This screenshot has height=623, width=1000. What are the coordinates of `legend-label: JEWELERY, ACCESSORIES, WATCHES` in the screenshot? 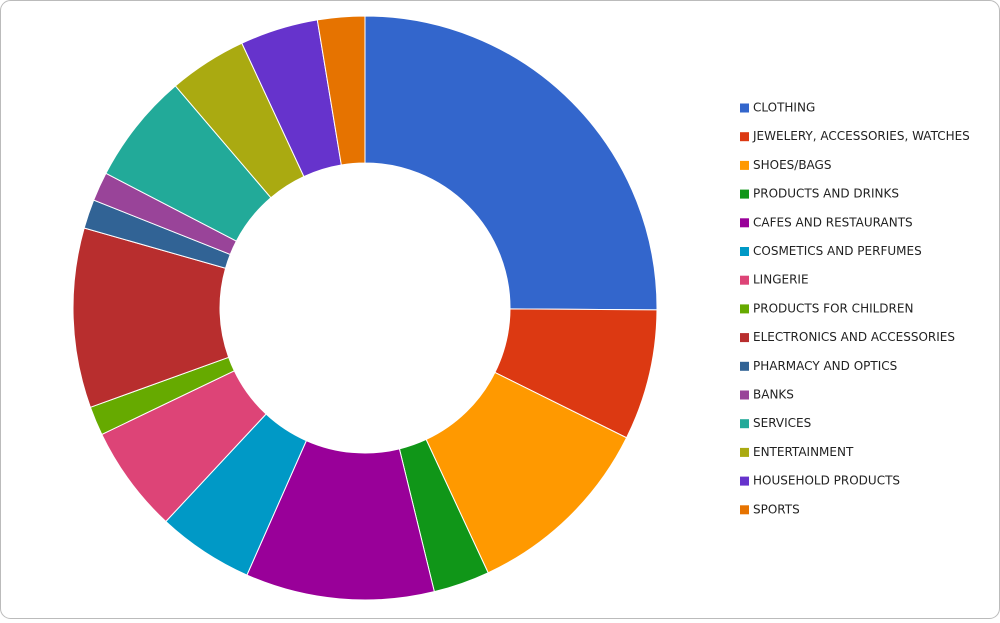 It's located at (861, 136).